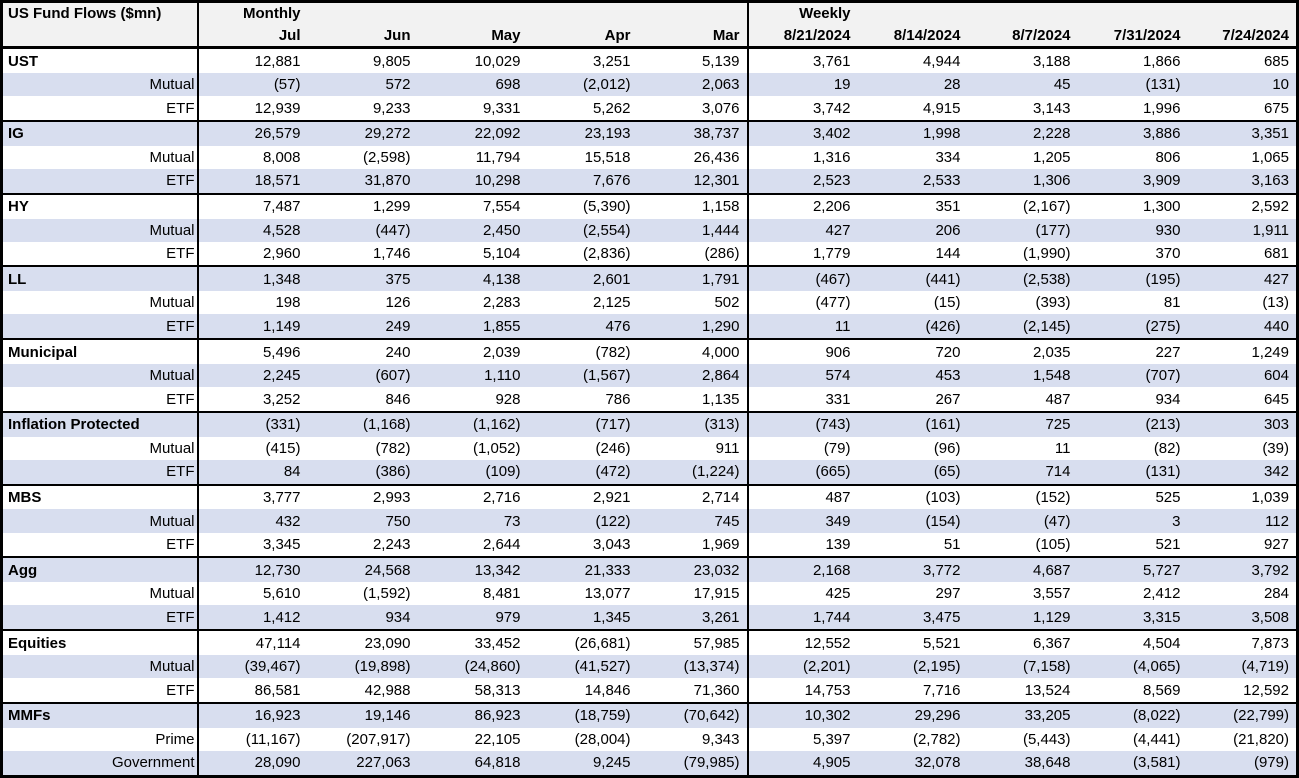 This screenshot has width=1299, height=778. Describe the element at coordinates (912, 230) in the screenshot. I see `cell-value: 206` at that location.